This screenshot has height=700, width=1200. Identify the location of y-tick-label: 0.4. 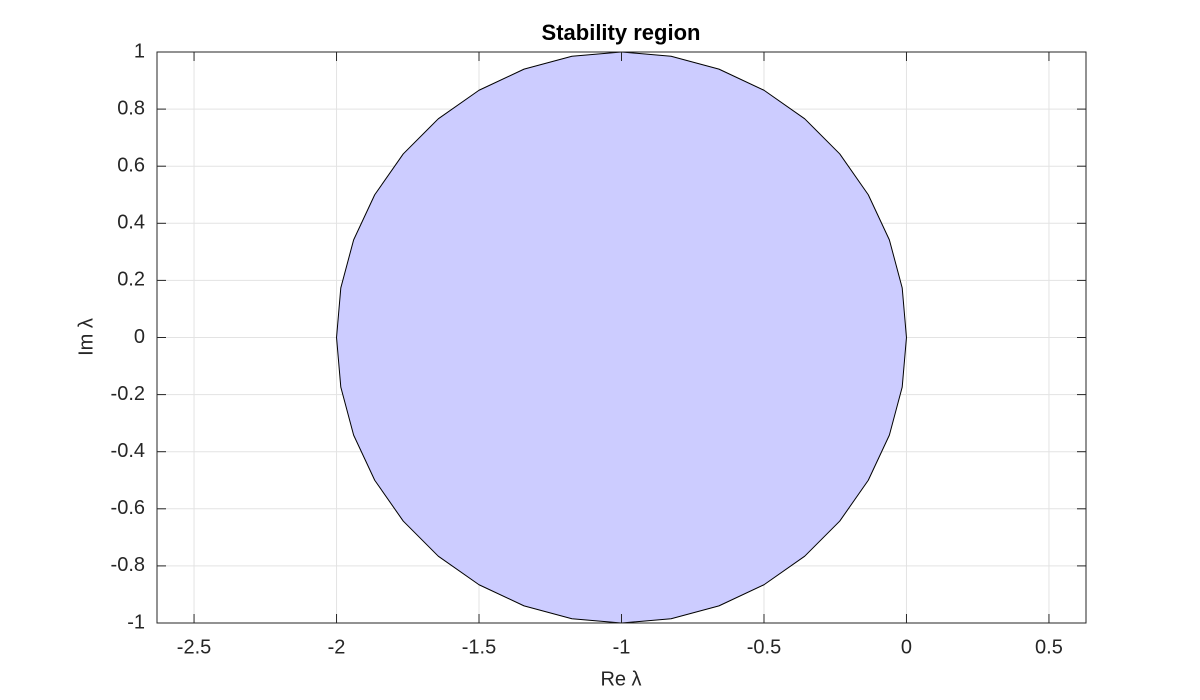
(131, 223).